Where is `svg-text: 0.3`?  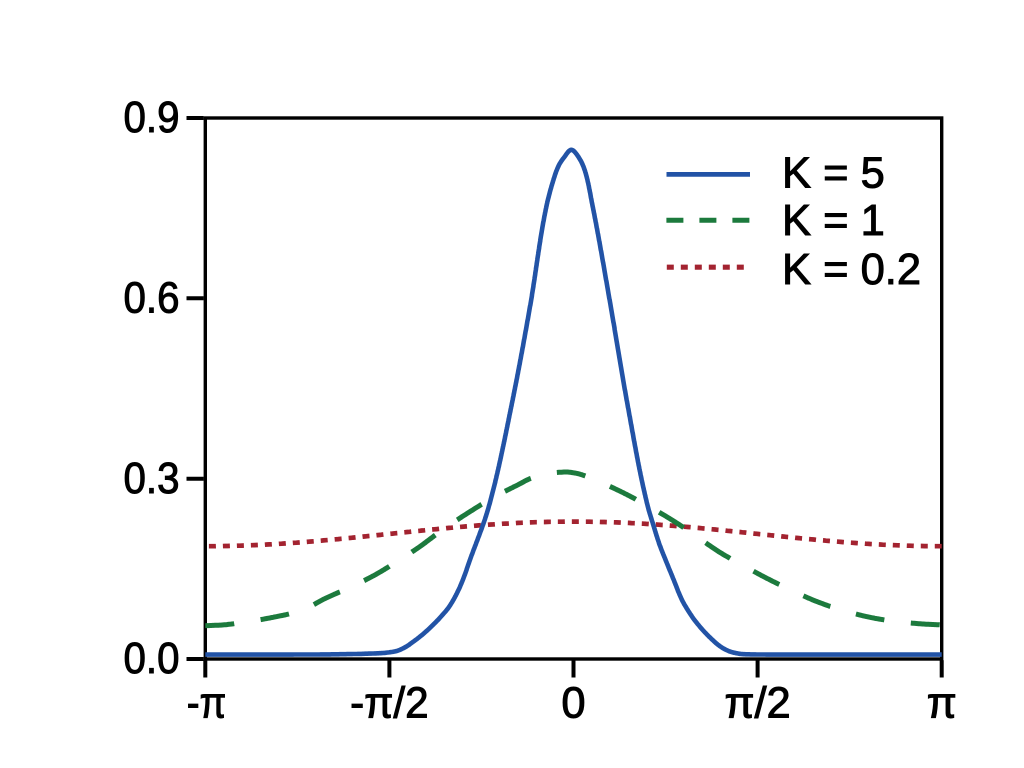
svg-text: 0.3 is located at coordinates (152, 479).